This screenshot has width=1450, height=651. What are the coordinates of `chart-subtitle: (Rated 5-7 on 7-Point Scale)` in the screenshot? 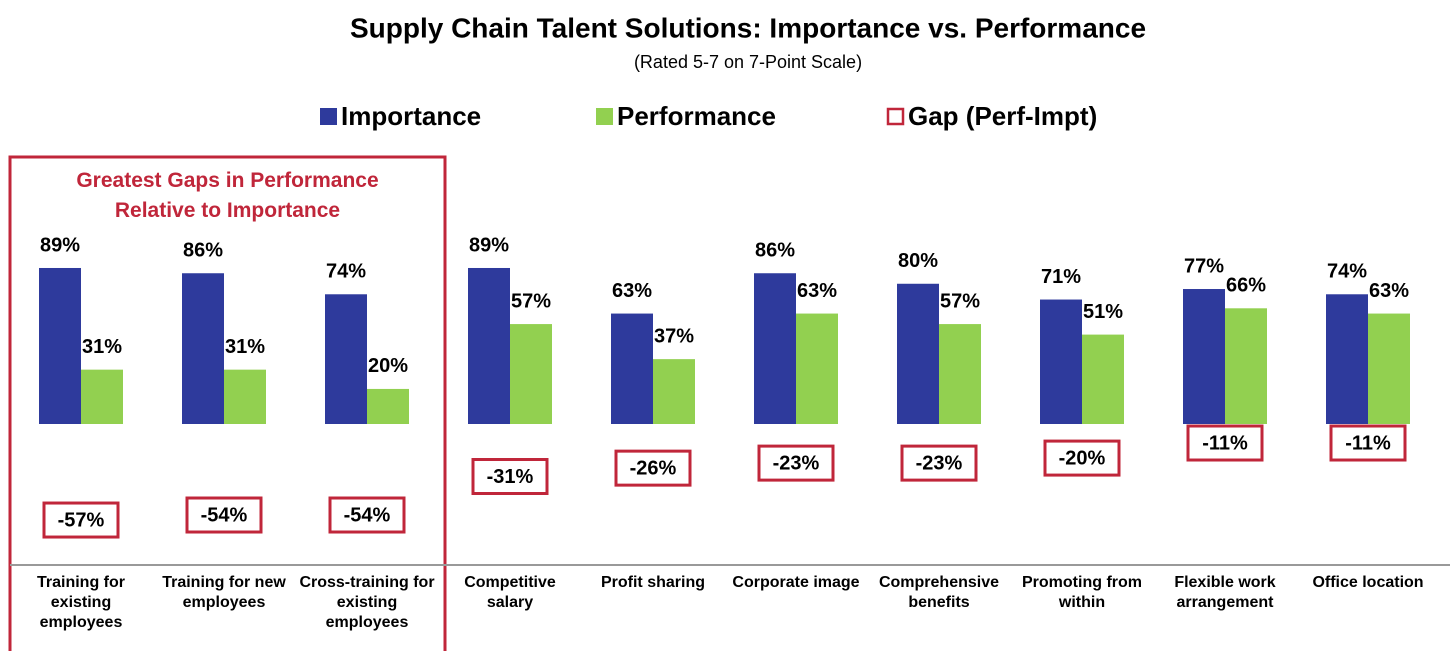 It's located at (748, 62).